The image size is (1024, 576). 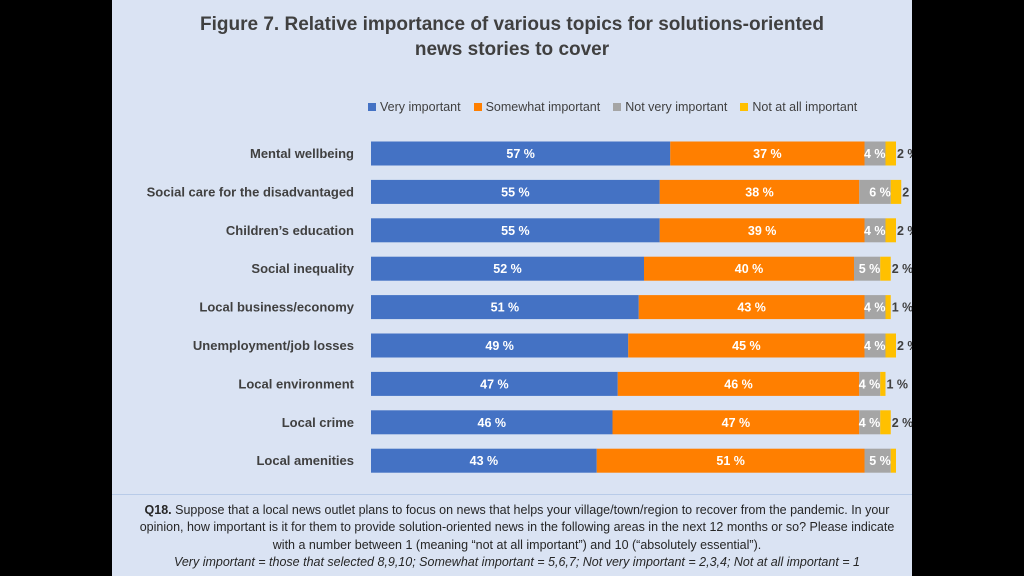 I want to click on question-label: Q18., so click(x=158, y=510).